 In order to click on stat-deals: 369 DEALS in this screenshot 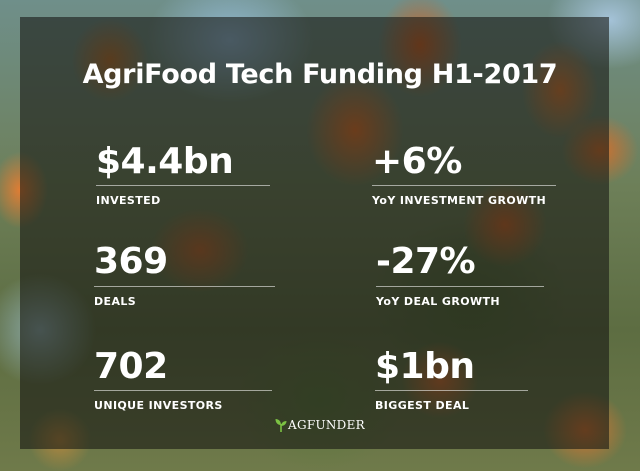, I will do `click(184, 275)`.